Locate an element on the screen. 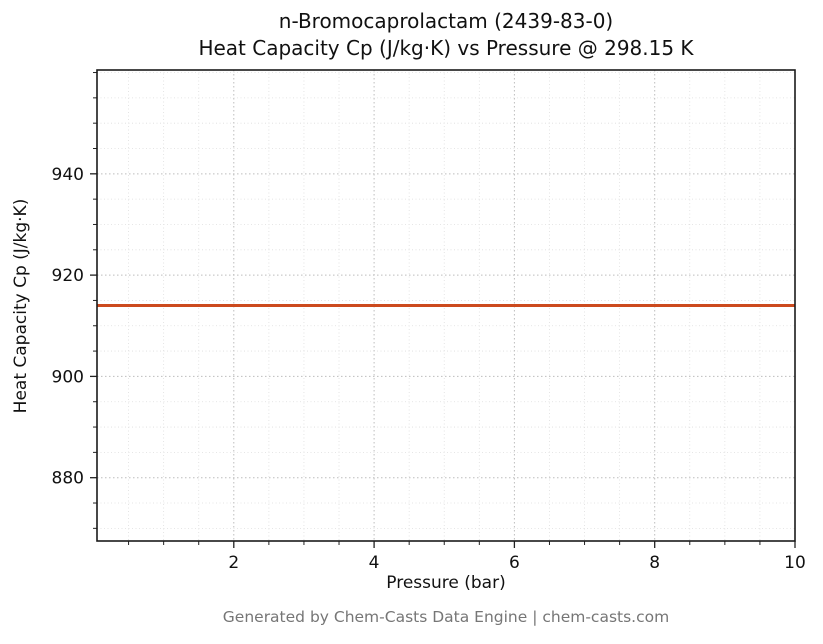  x-tick-label: 2 is located at coordinates (233, 563).